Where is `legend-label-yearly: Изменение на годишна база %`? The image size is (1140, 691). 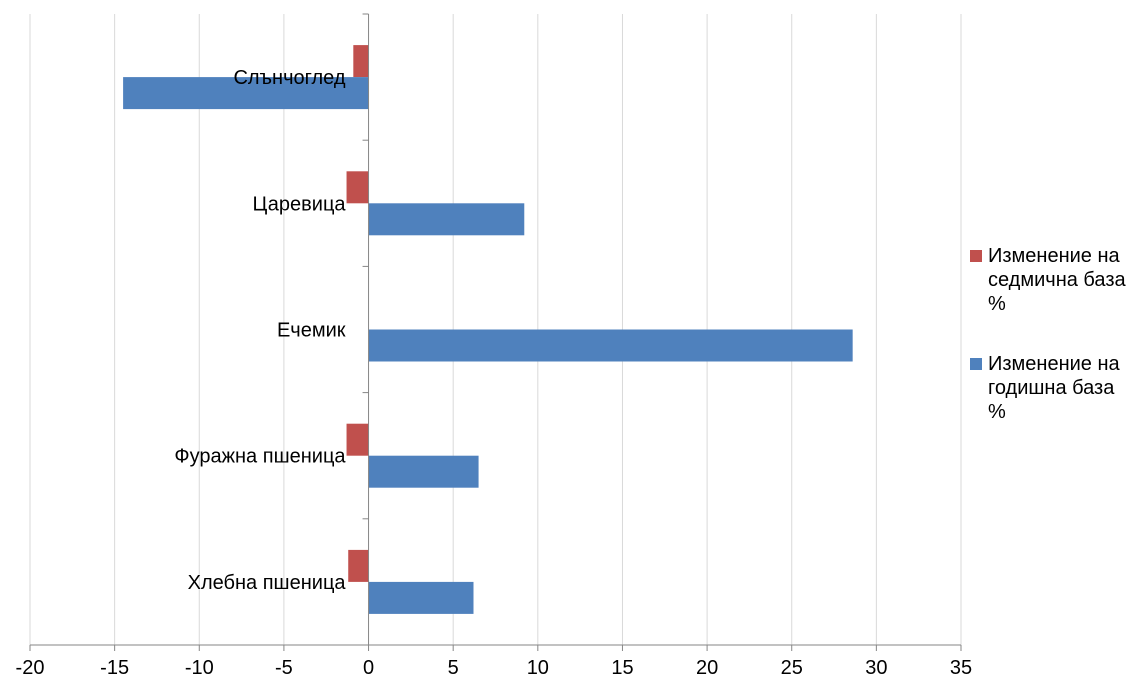 legend-label-yearly: Изменение на годишна база % is located at coordinates (1054, 388).